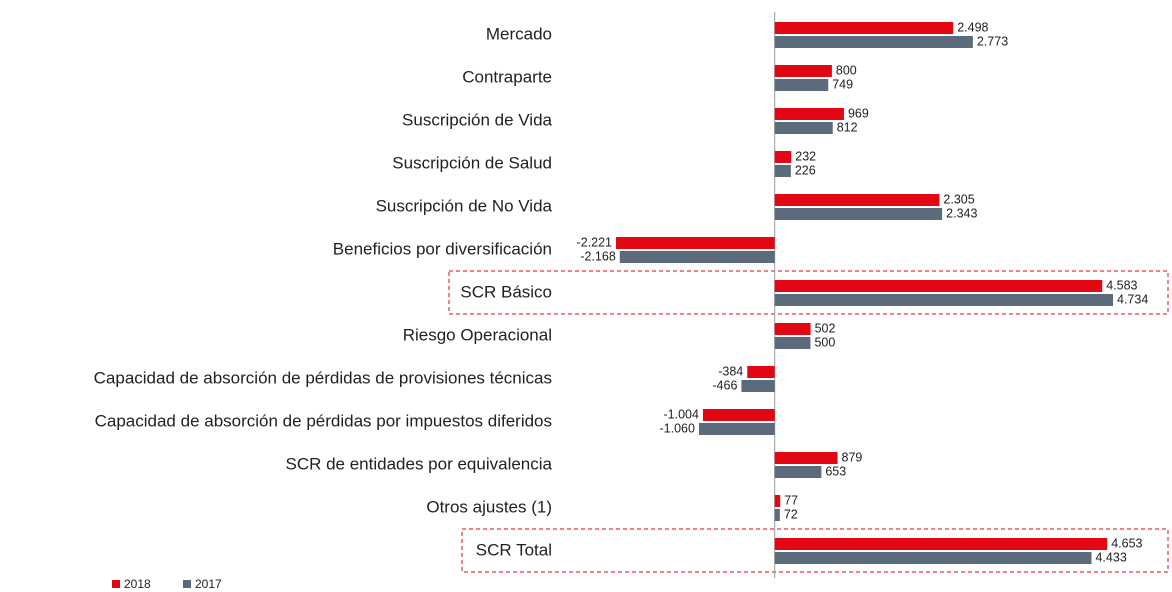  What do you see at coordinates (1121, 285) in the screenshot?
I see `value-label: 4.583` at bounding box center [1121, 285].